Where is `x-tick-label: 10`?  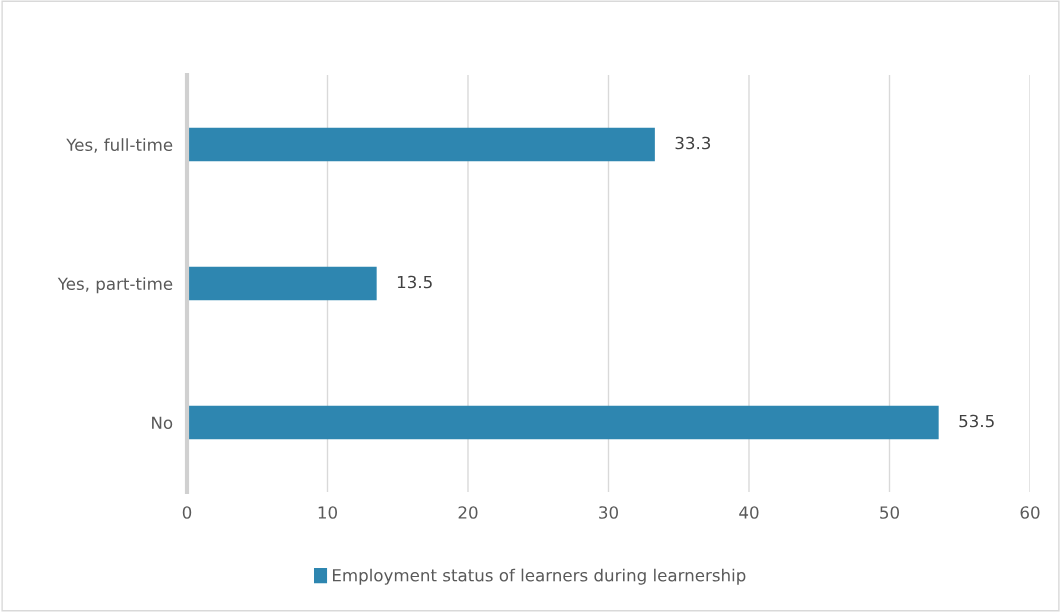
x-tick-label: 10 is located at coordinates (327, 512).